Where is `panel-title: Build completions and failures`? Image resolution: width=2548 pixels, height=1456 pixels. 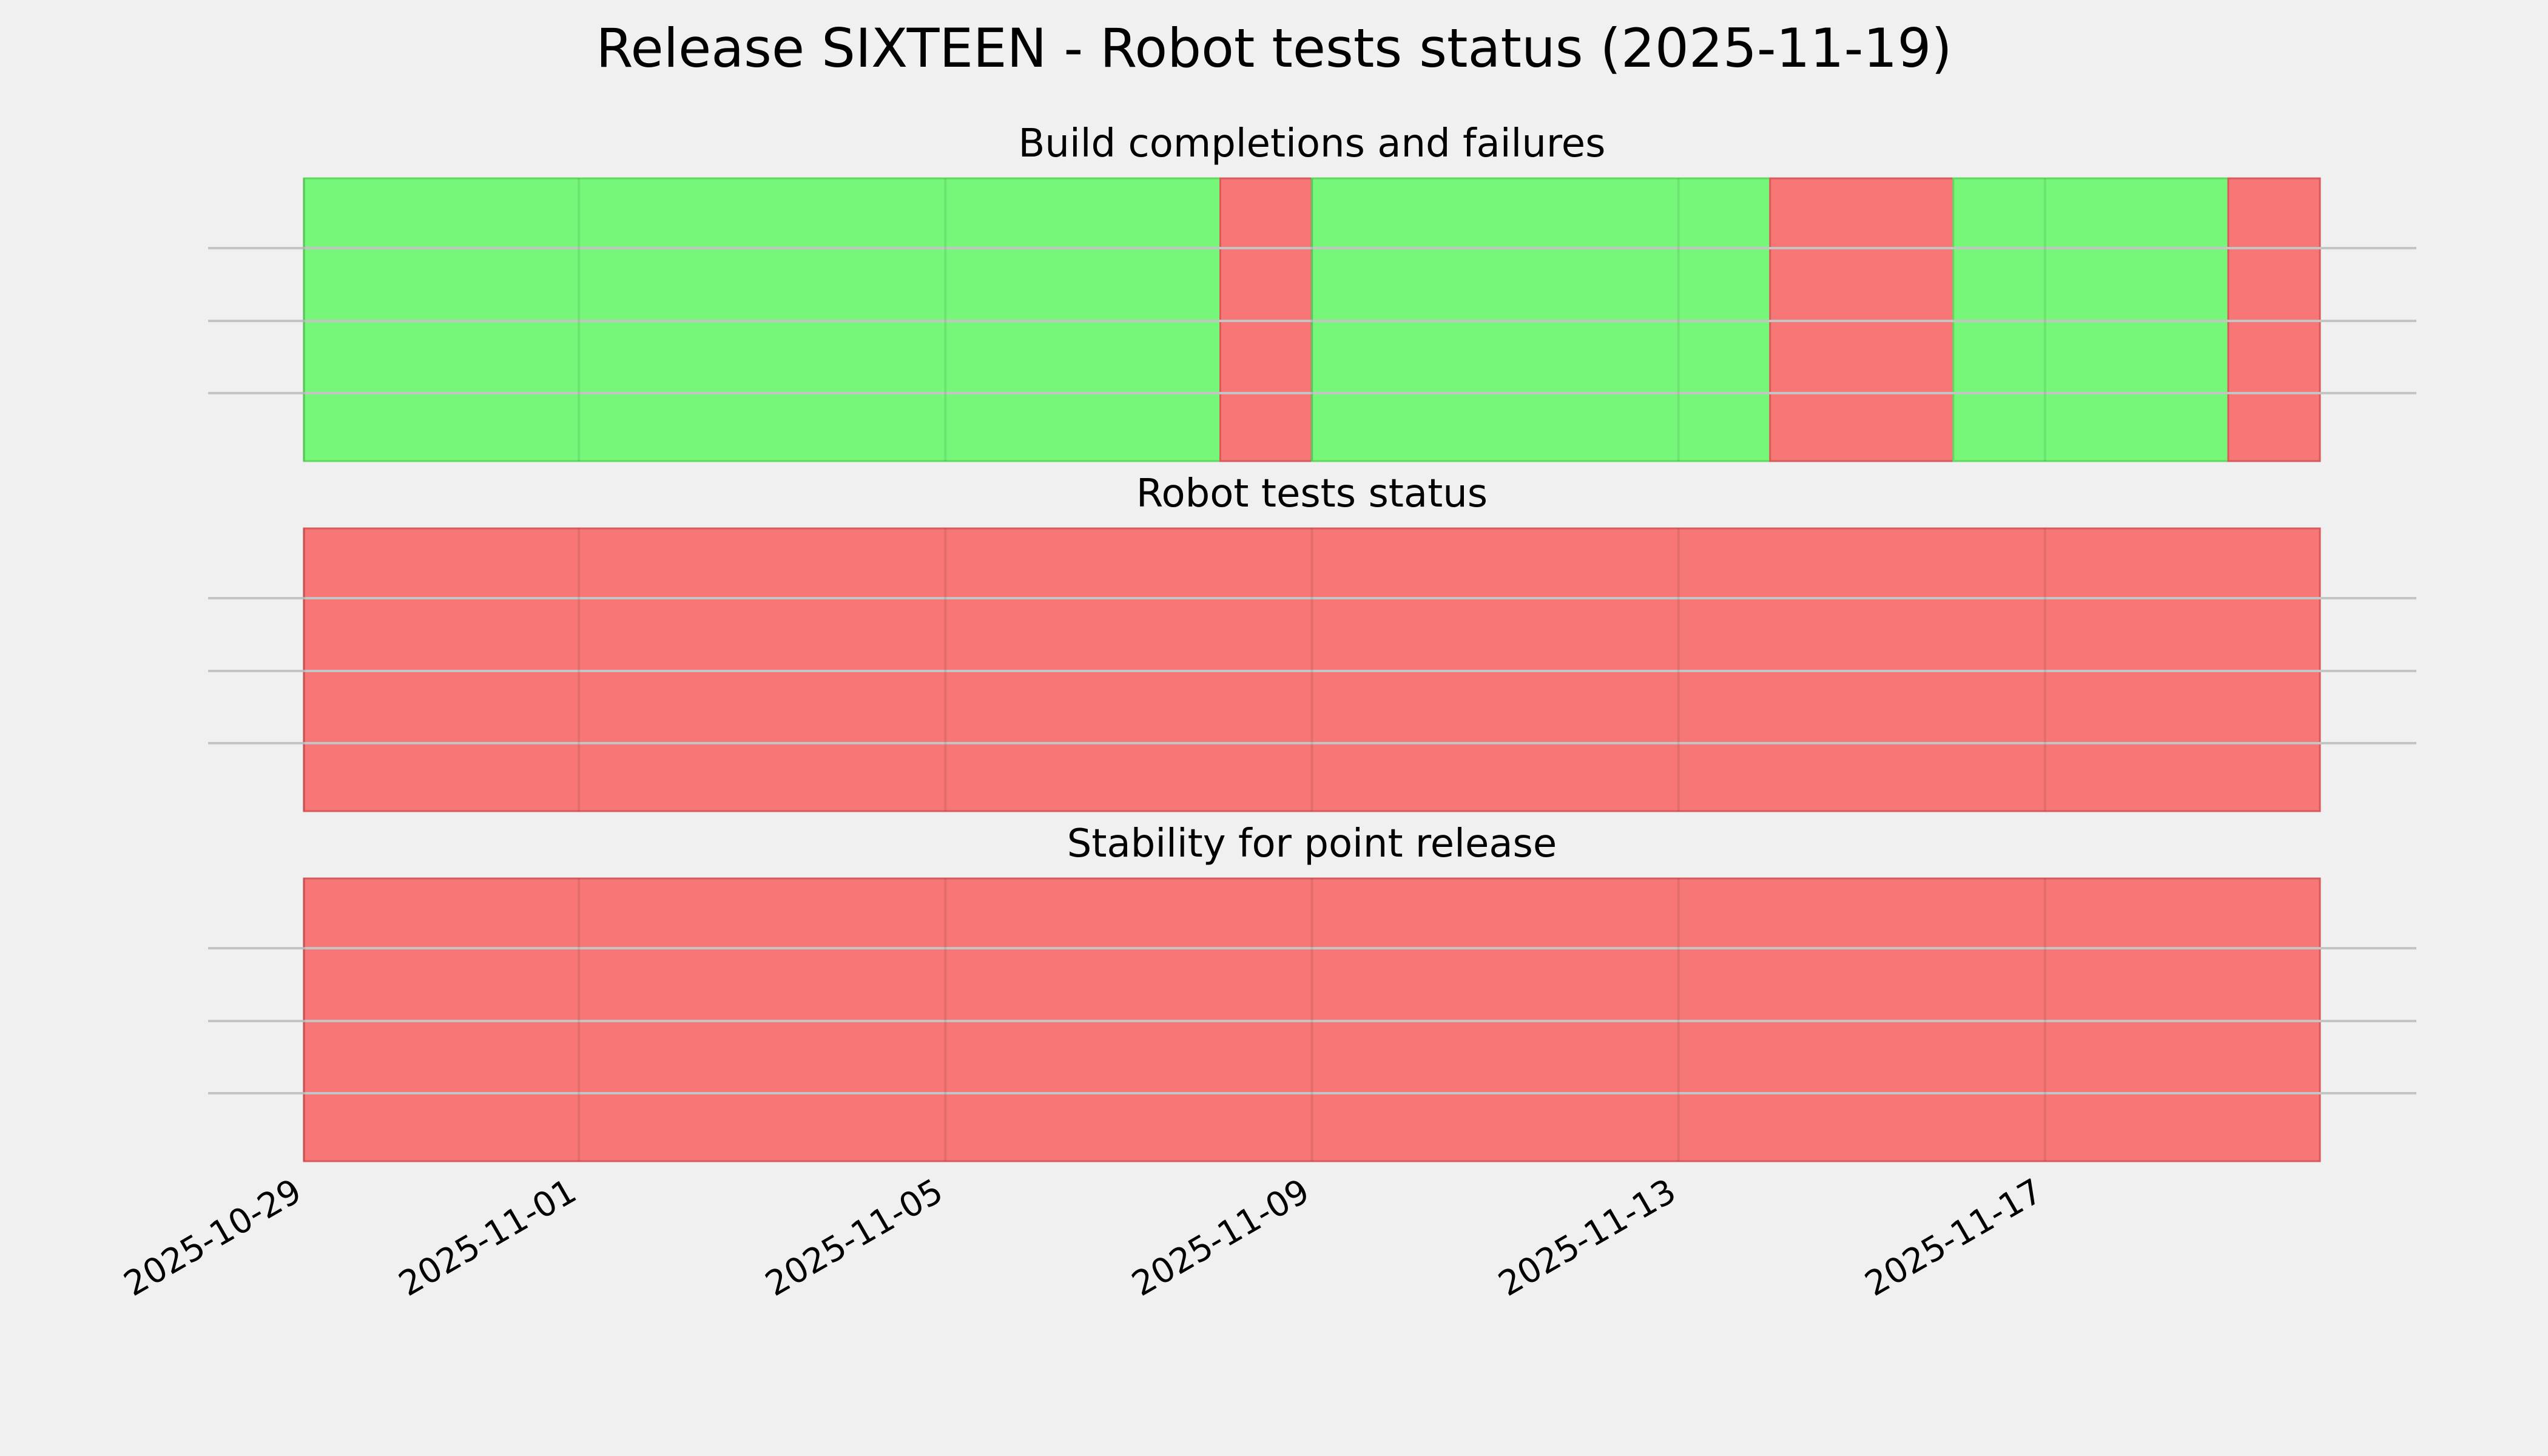 panel-title: Build completions and failures is located at coordinates (1312, 143).